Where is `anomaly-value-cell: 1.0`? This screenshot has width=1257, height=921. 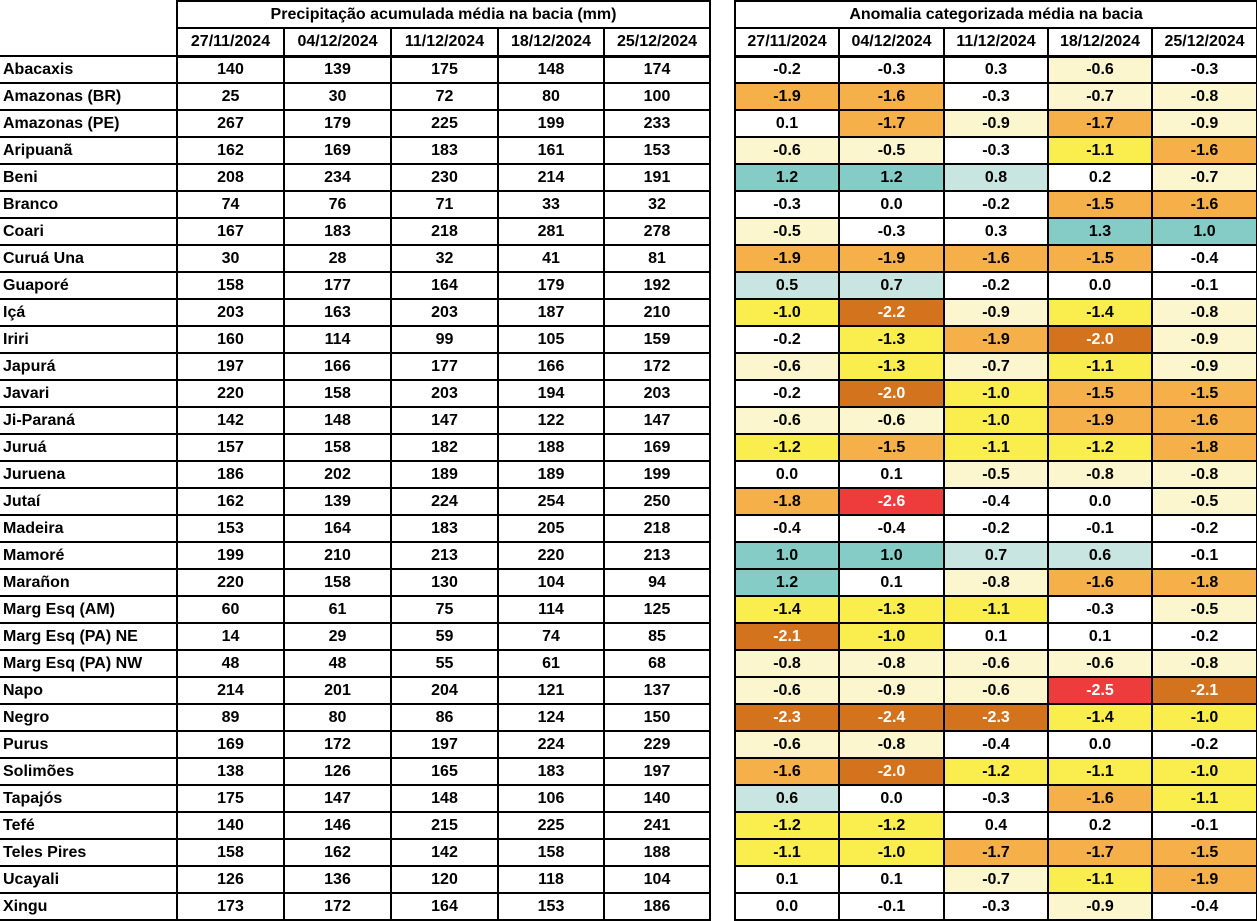
anomaly-value-cell: 1.0 is located at coordinates (787, 555).